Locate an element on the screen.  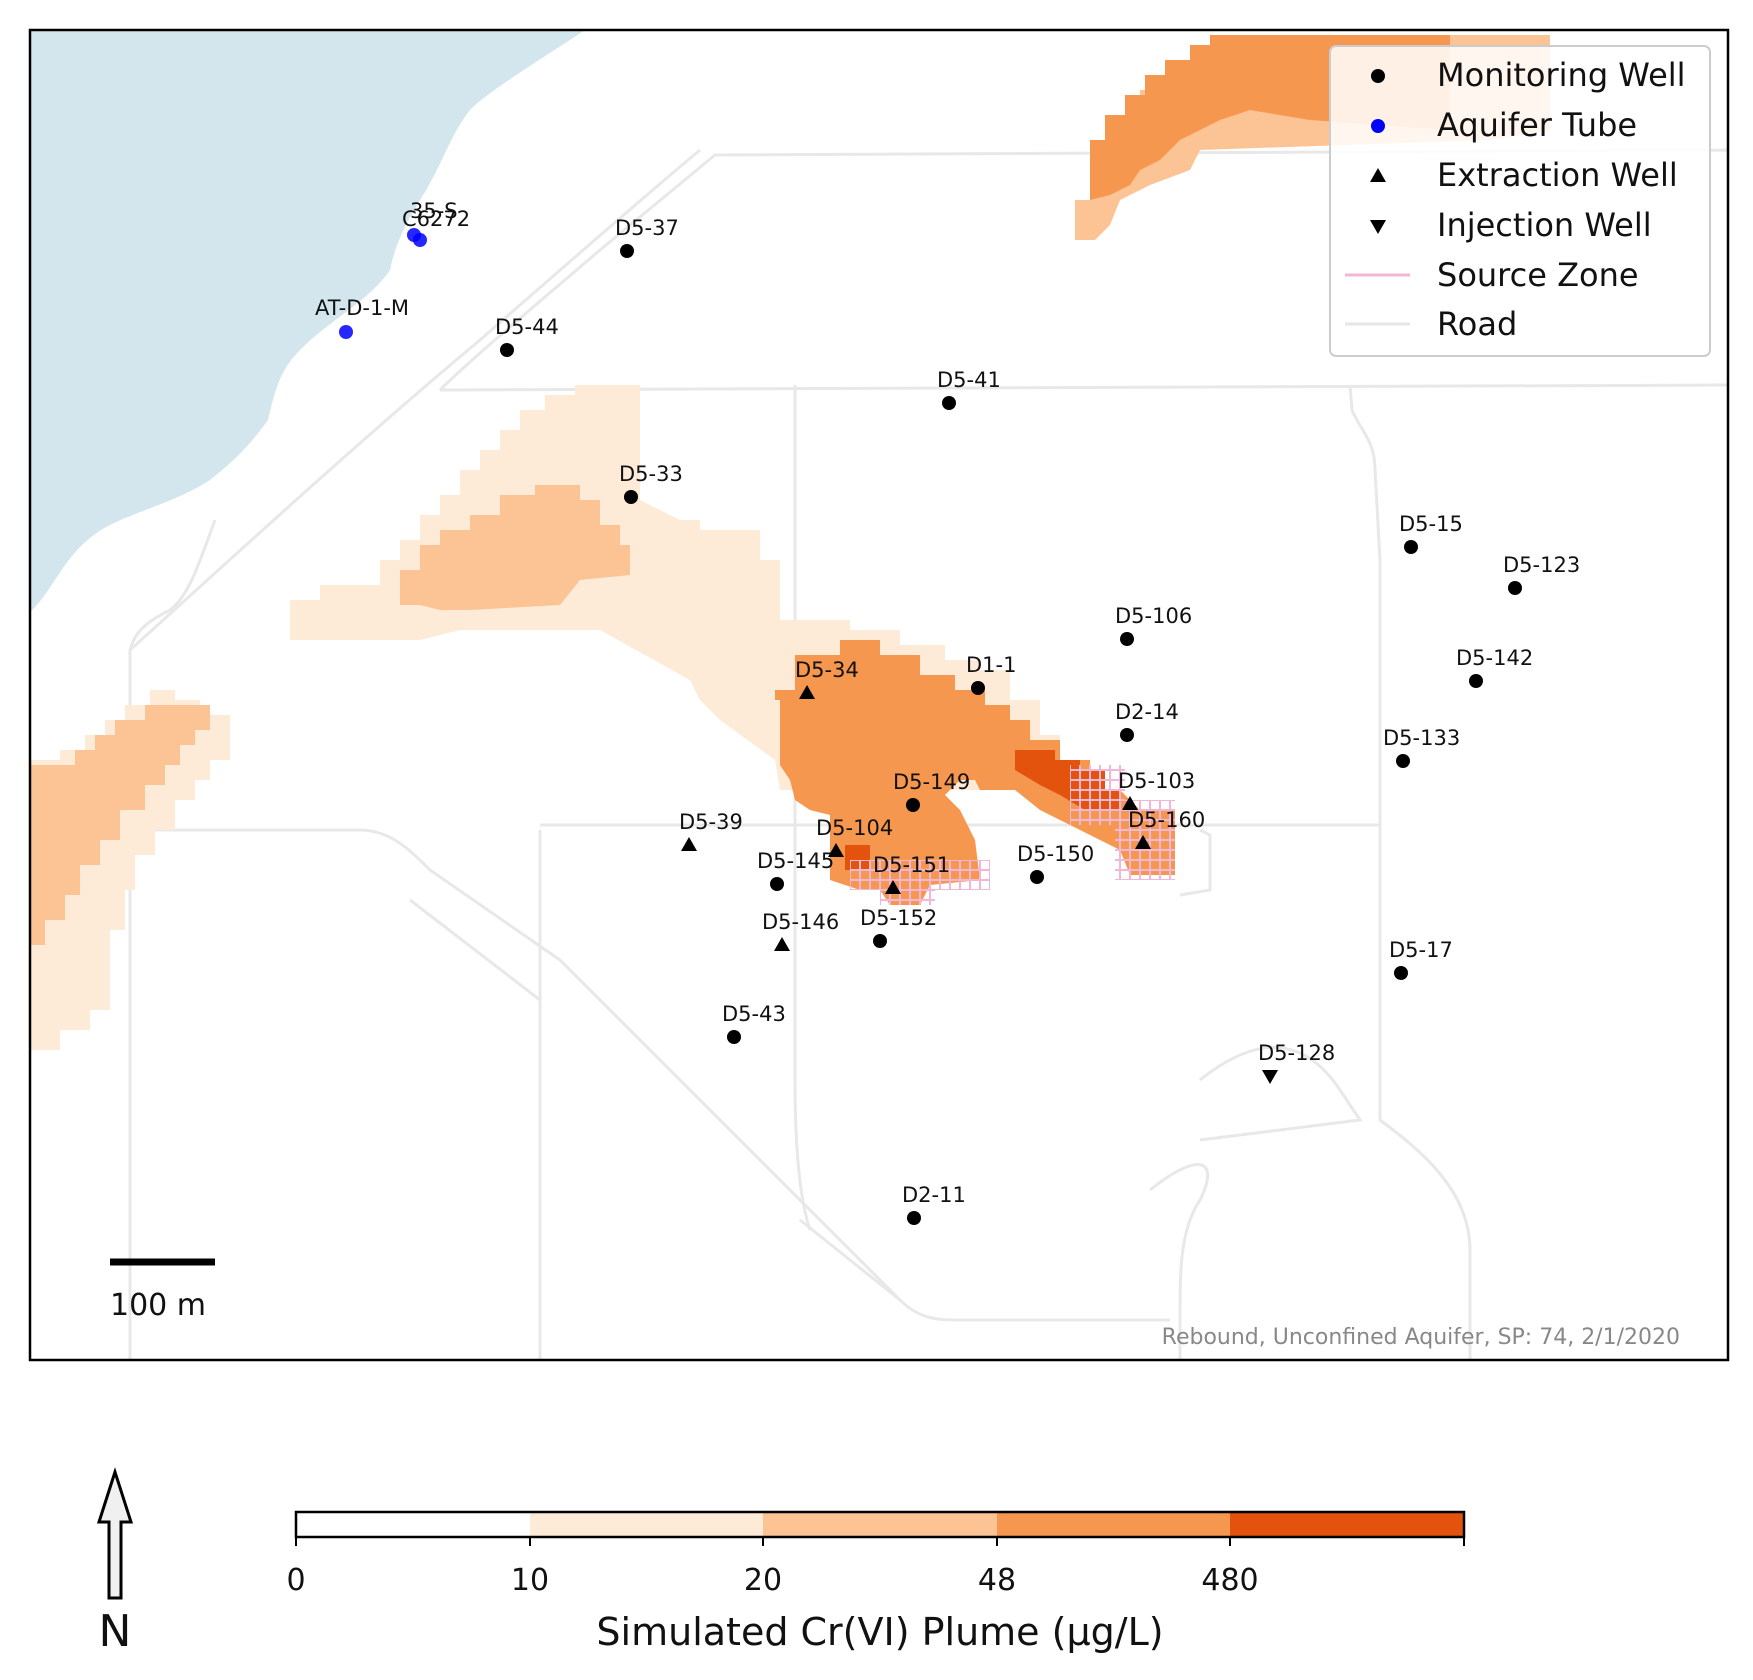
legend-item-aquifer-tube: Aquifer Tube is located at coordinates (1504, 125).